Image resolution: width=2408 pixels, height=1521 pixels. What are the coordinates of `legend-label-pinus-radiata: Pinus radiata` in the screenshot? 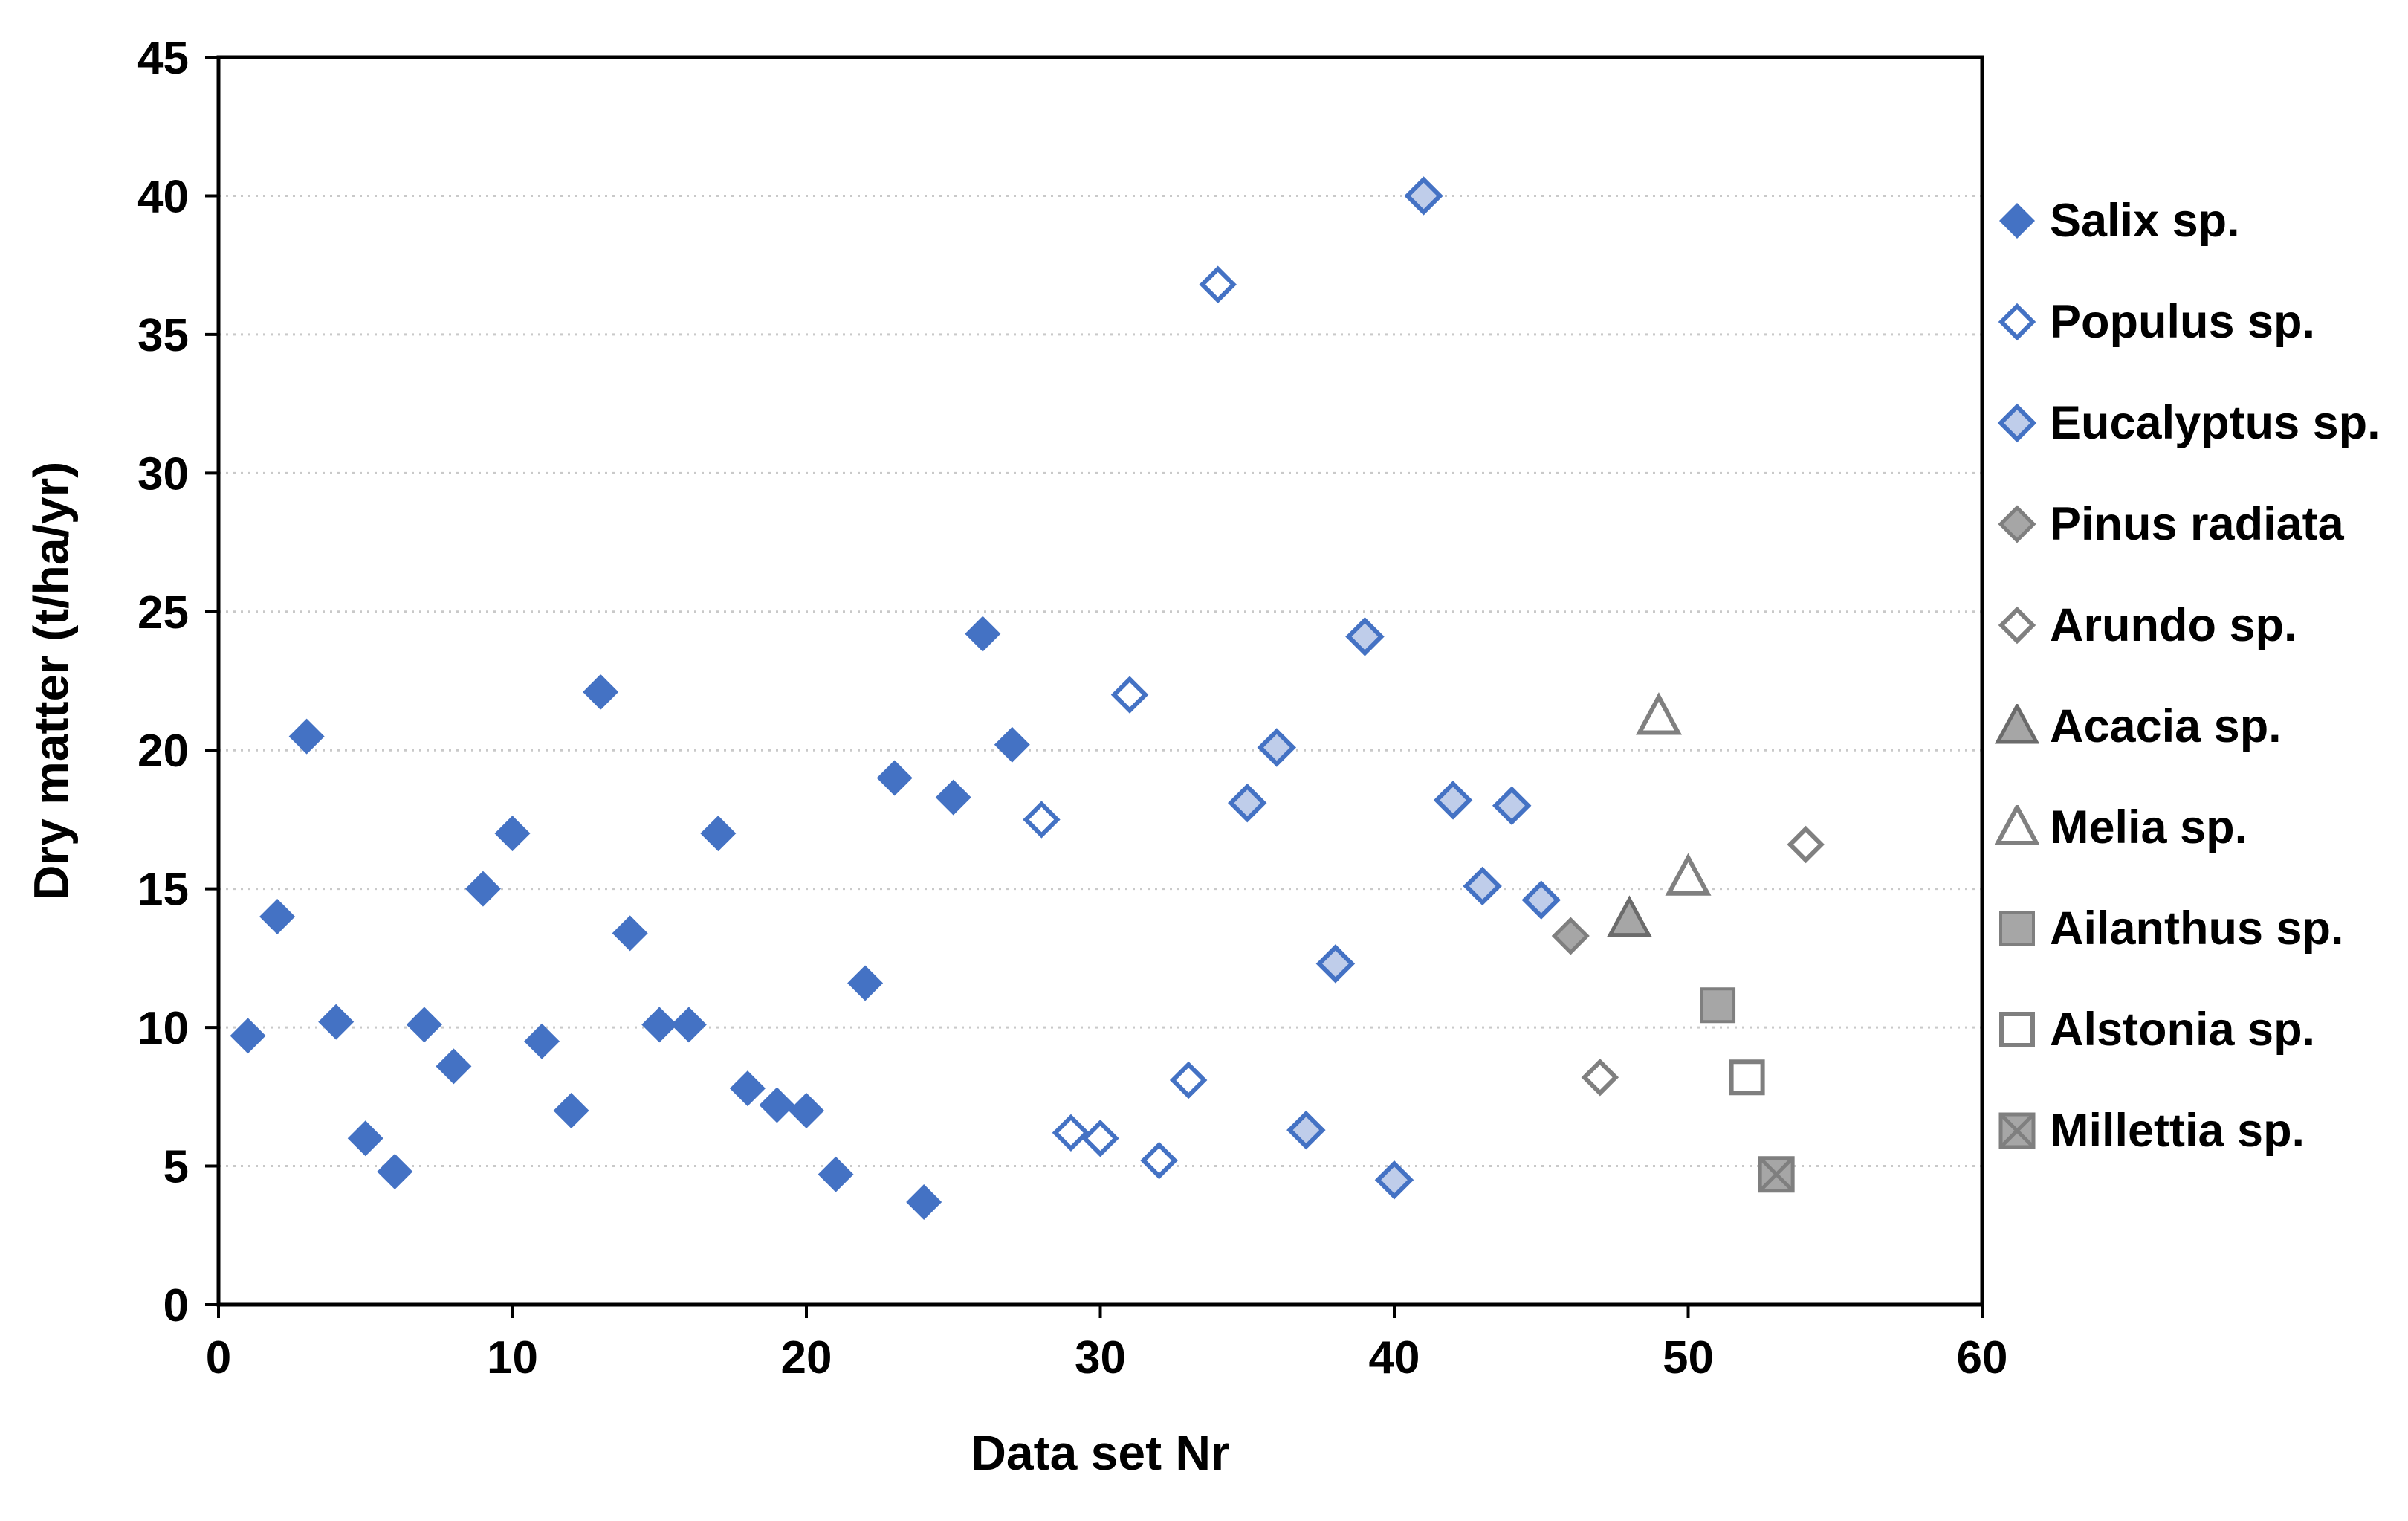 It's located at (2197, 524).